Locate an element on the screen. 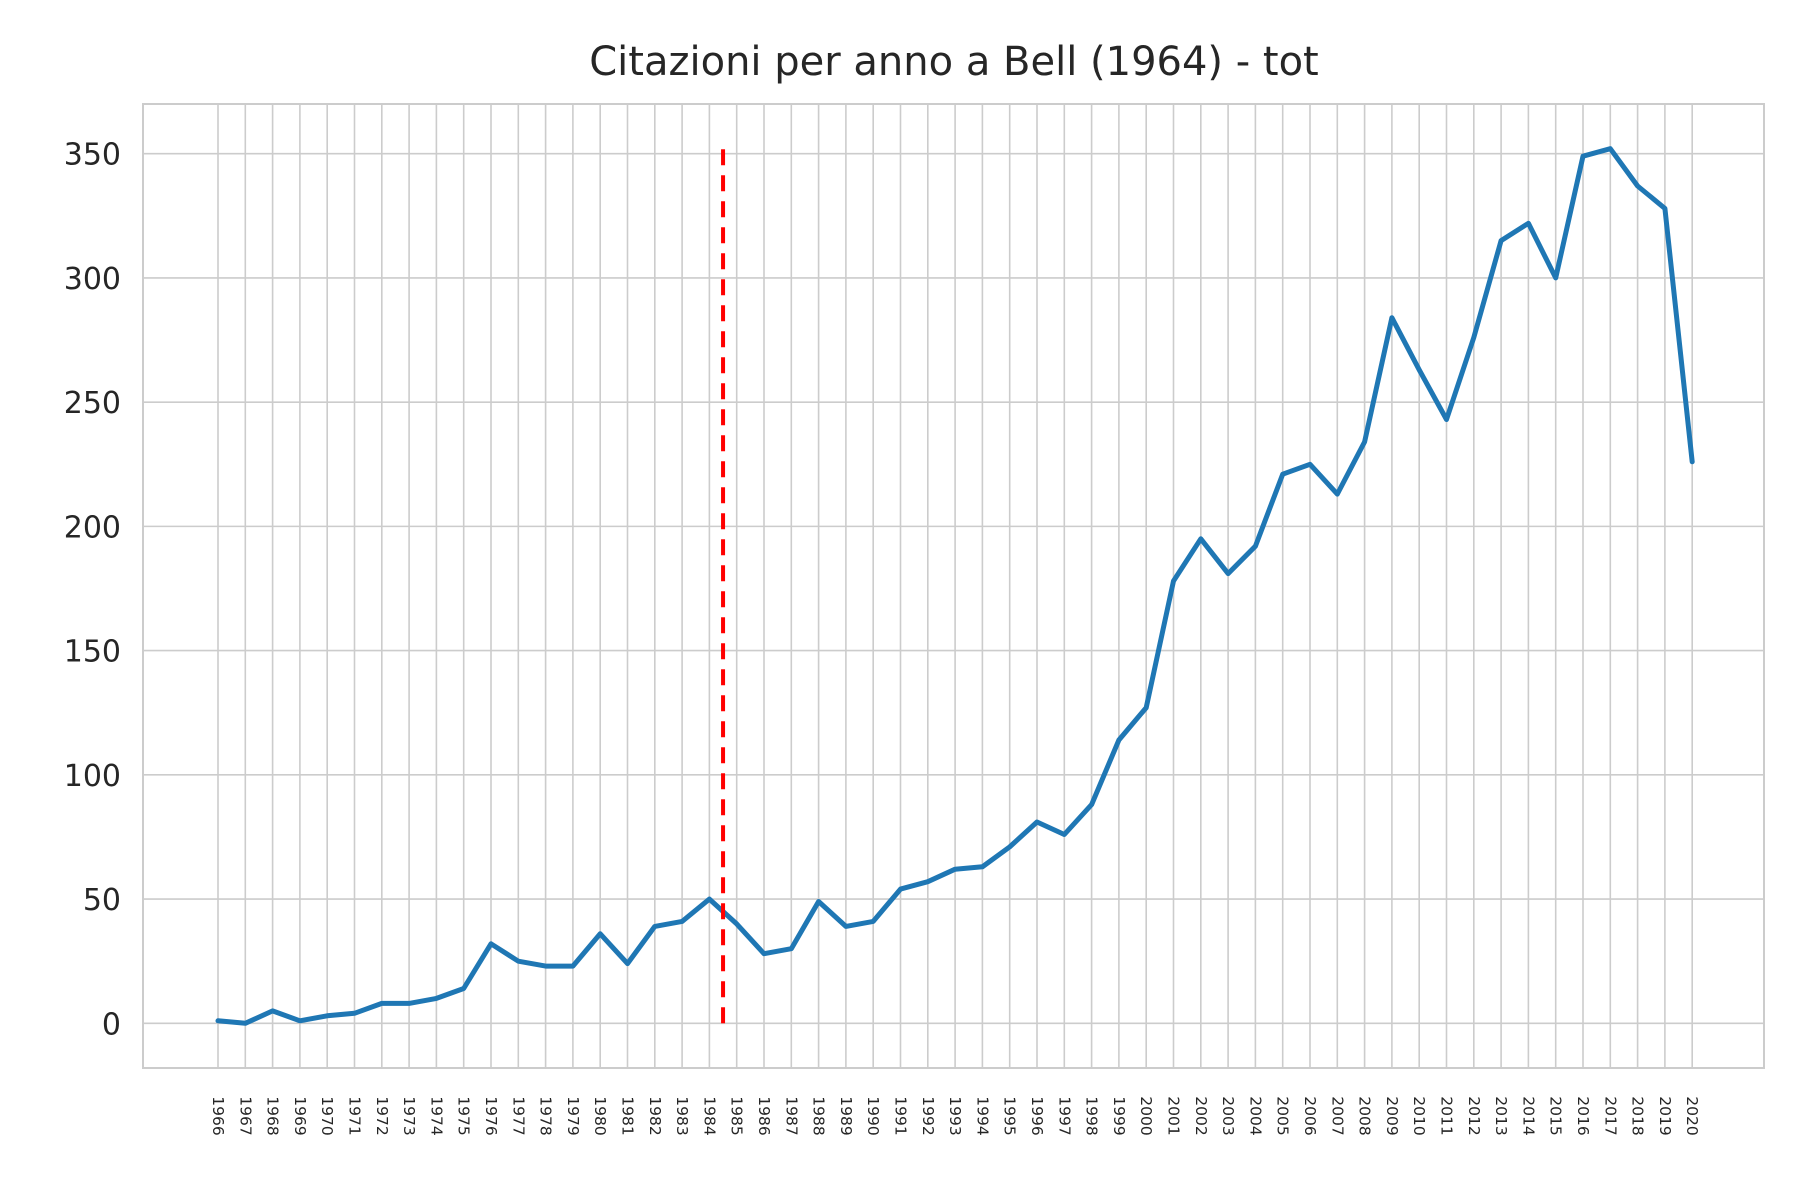 This screenshot has width=1800, height=1200. x-tick-label: 2011 is located at coordinates (1447, 1115).